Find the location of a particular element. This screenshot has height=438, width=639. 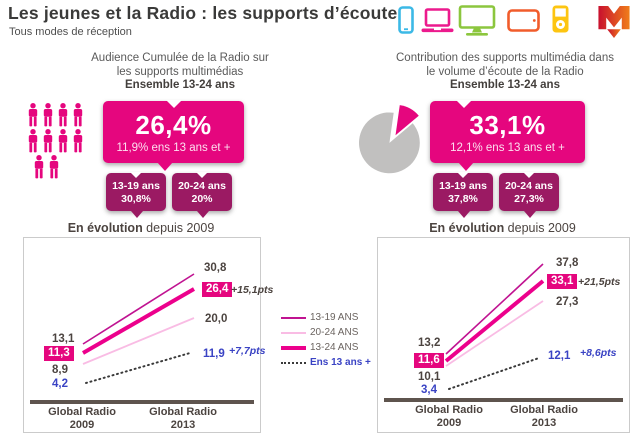

right-subbox-13-19: 13-19 ans 37,8% is located at coordinates (463, 195).